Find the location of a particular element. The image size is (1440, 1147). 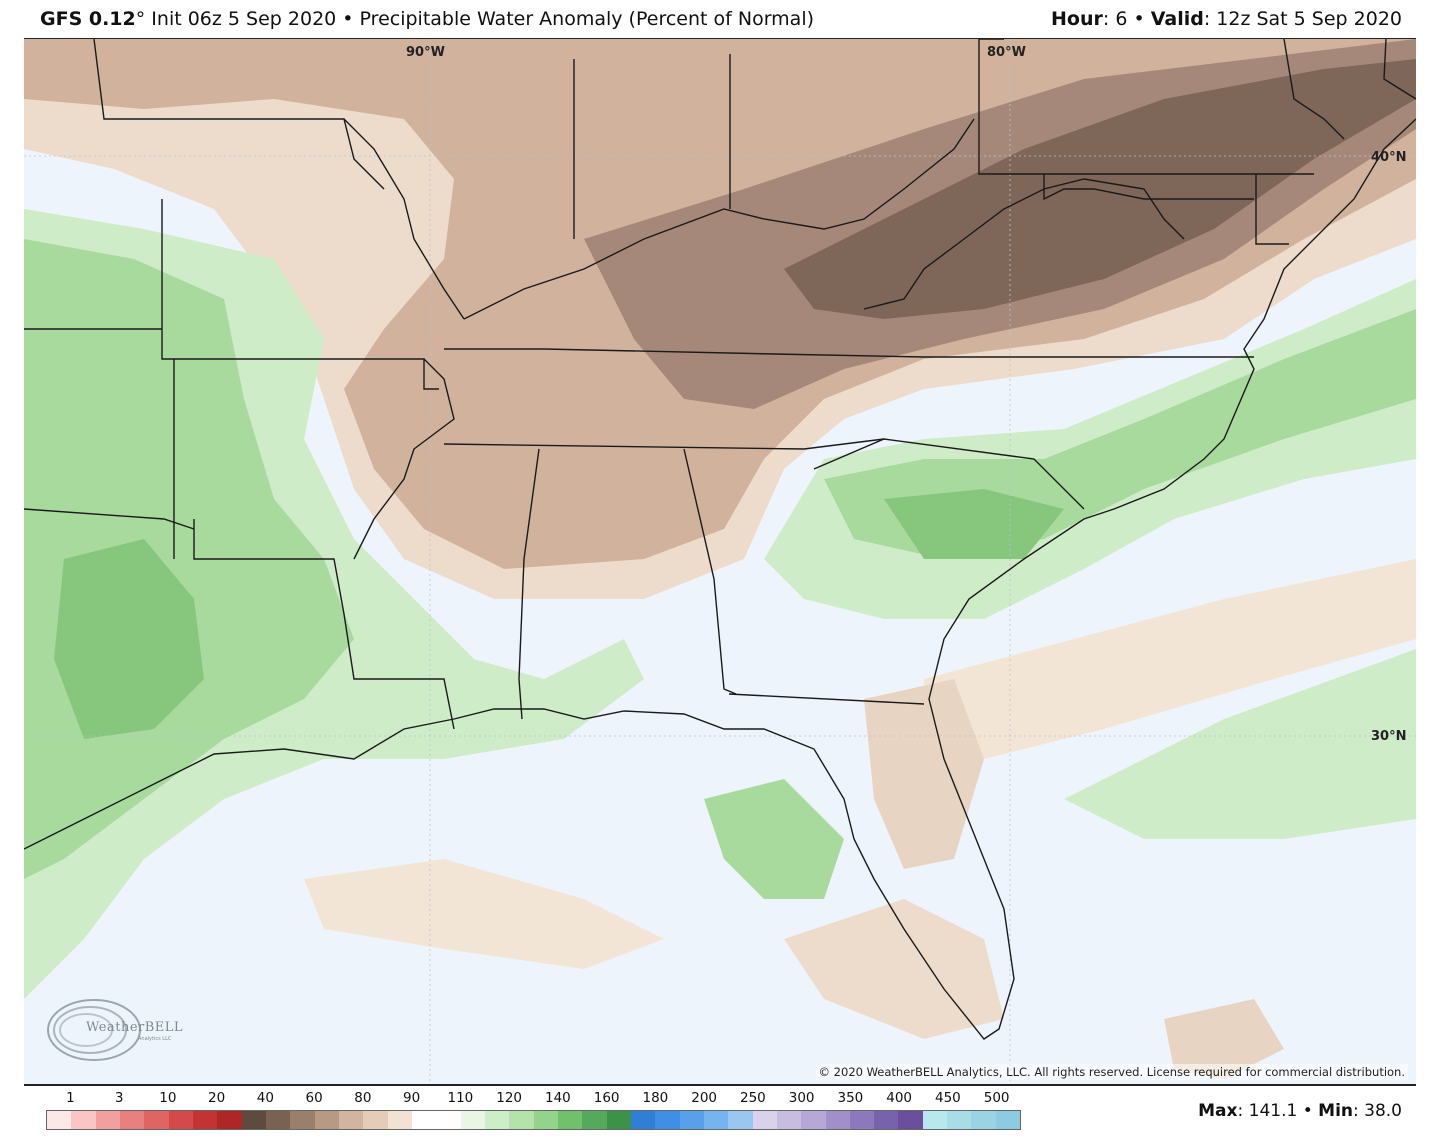

border-tx-la is located at coordinates (324, 624).